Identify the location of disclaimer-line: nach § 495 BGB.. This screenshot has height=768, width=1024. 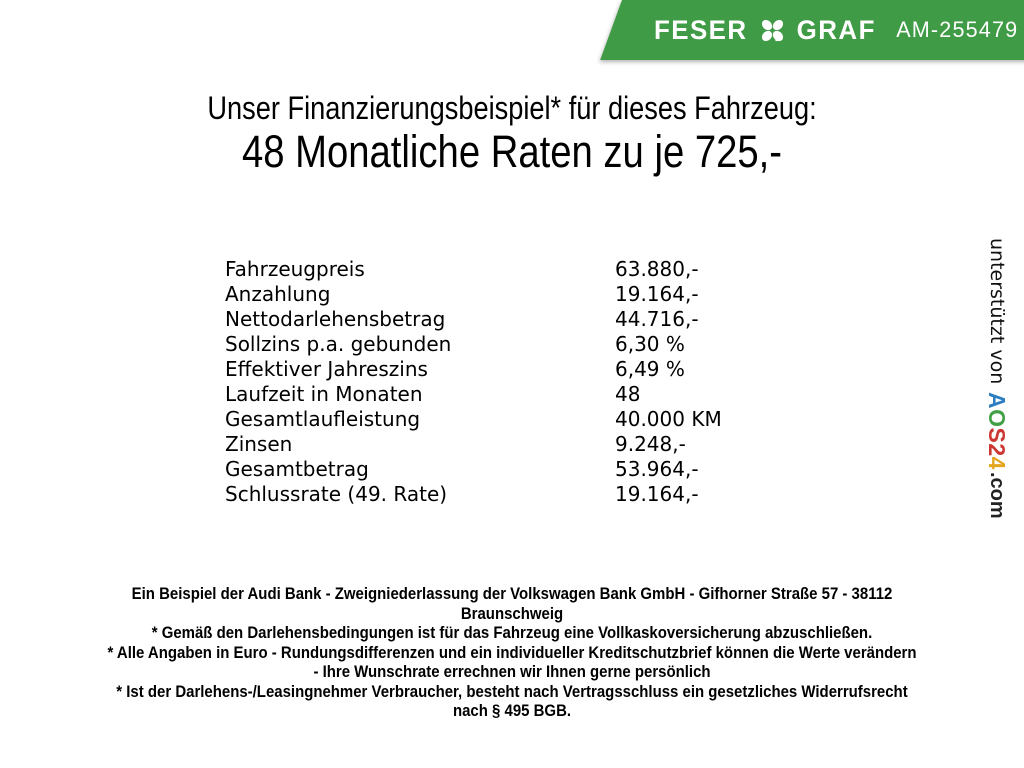
(512, 710).